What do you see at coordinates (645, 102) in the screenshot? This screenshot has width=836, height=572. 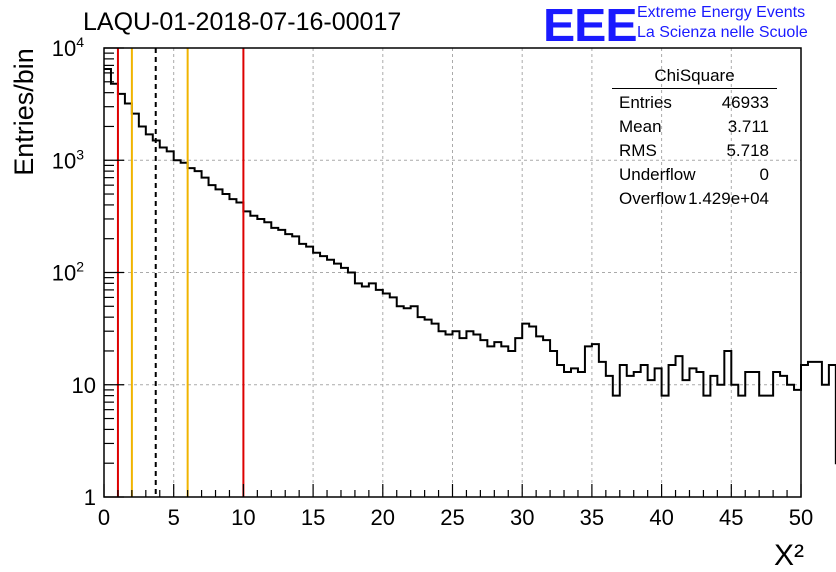 I see `stats-key: Entries` at bounding box center [645, 102].